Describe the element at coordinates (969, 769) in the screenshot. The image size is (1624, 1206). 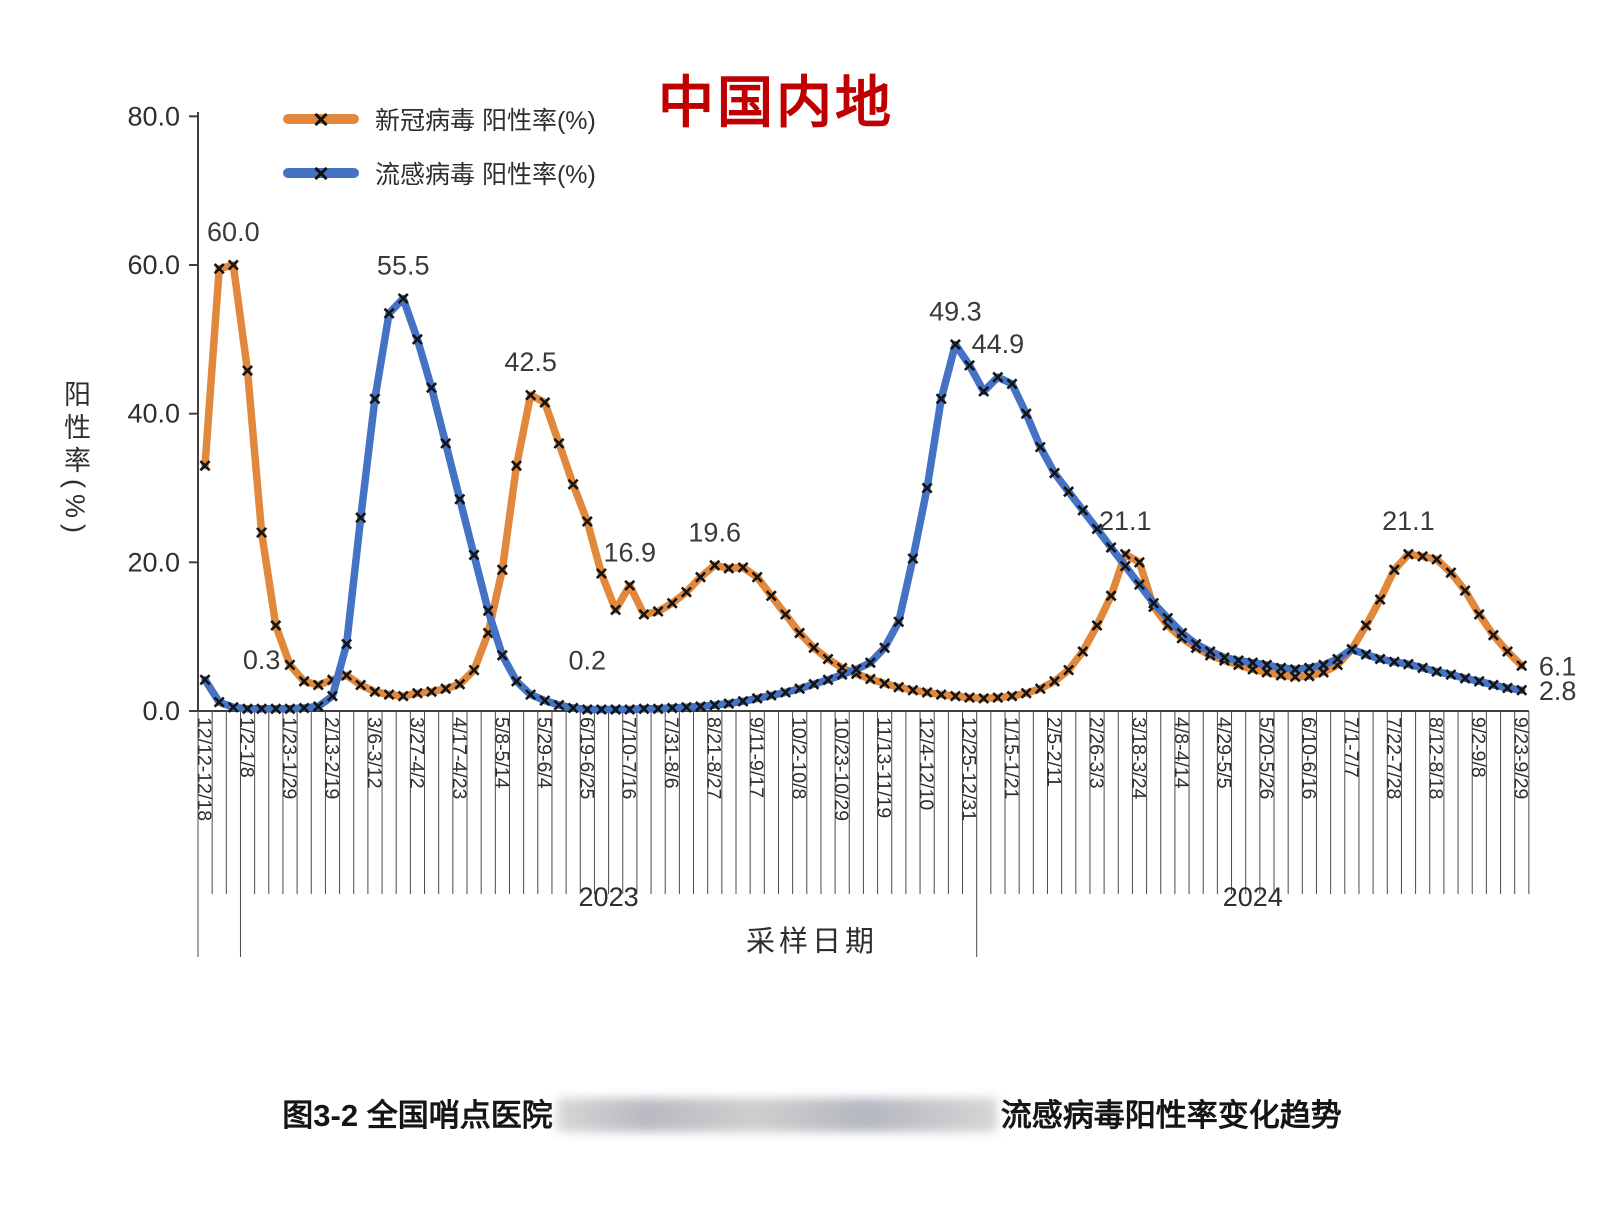
I see `x-tick-label: 12/25-12/31` at that location.